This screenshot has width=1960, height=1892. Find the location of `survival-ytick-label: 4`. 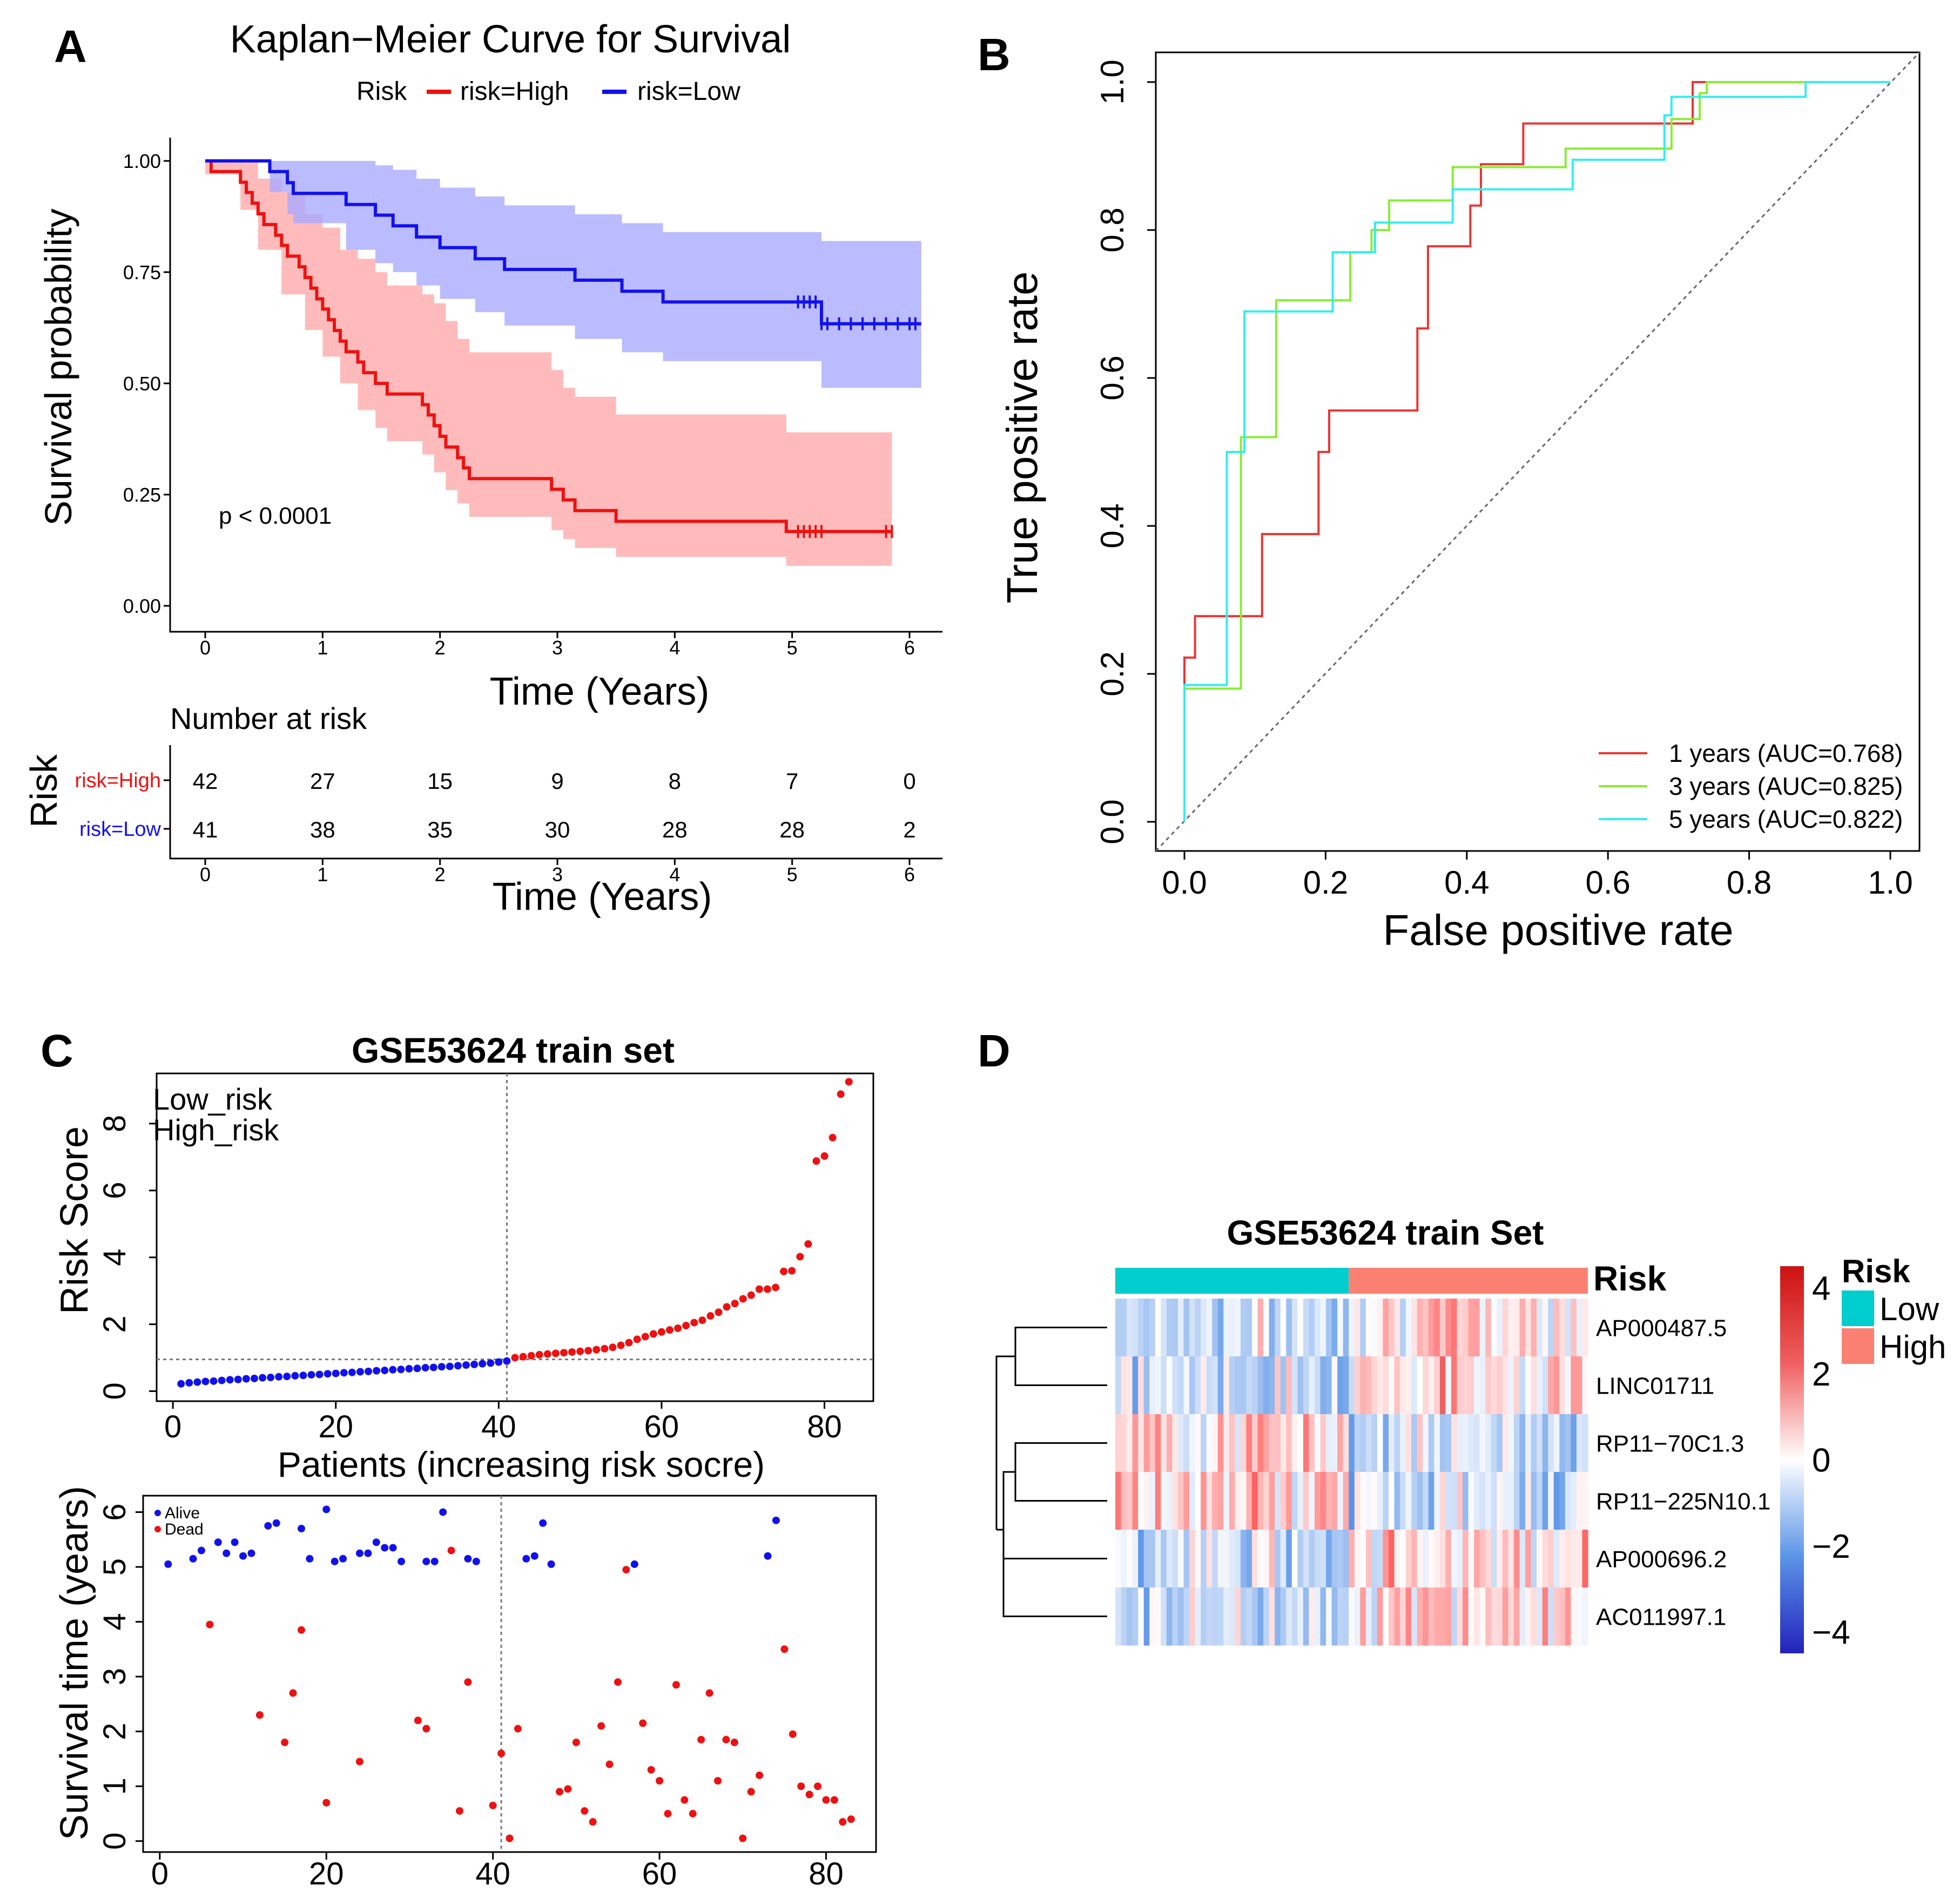

survival-ytick-label: 4 is located at coordinates (114, 1621).